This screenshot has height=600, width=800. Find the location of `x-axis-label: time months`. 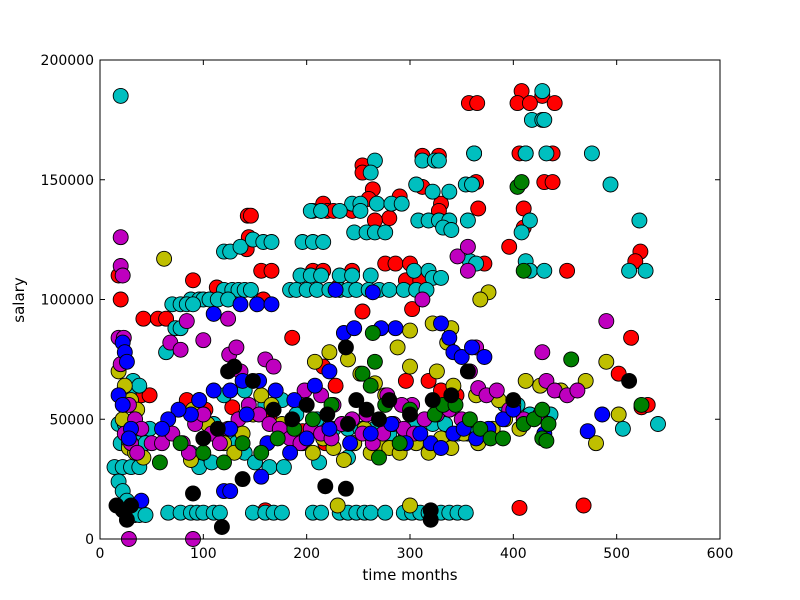

x-axis-label: time months is located at coordinates (409, 575).